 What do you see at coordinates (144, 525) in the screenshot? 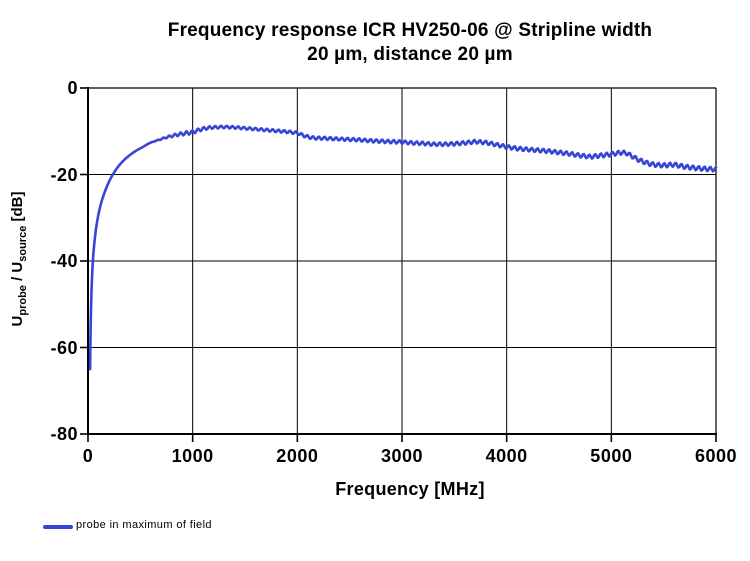
I see `legend-label: probe in maximum of field` at bounding box center [144, 525].